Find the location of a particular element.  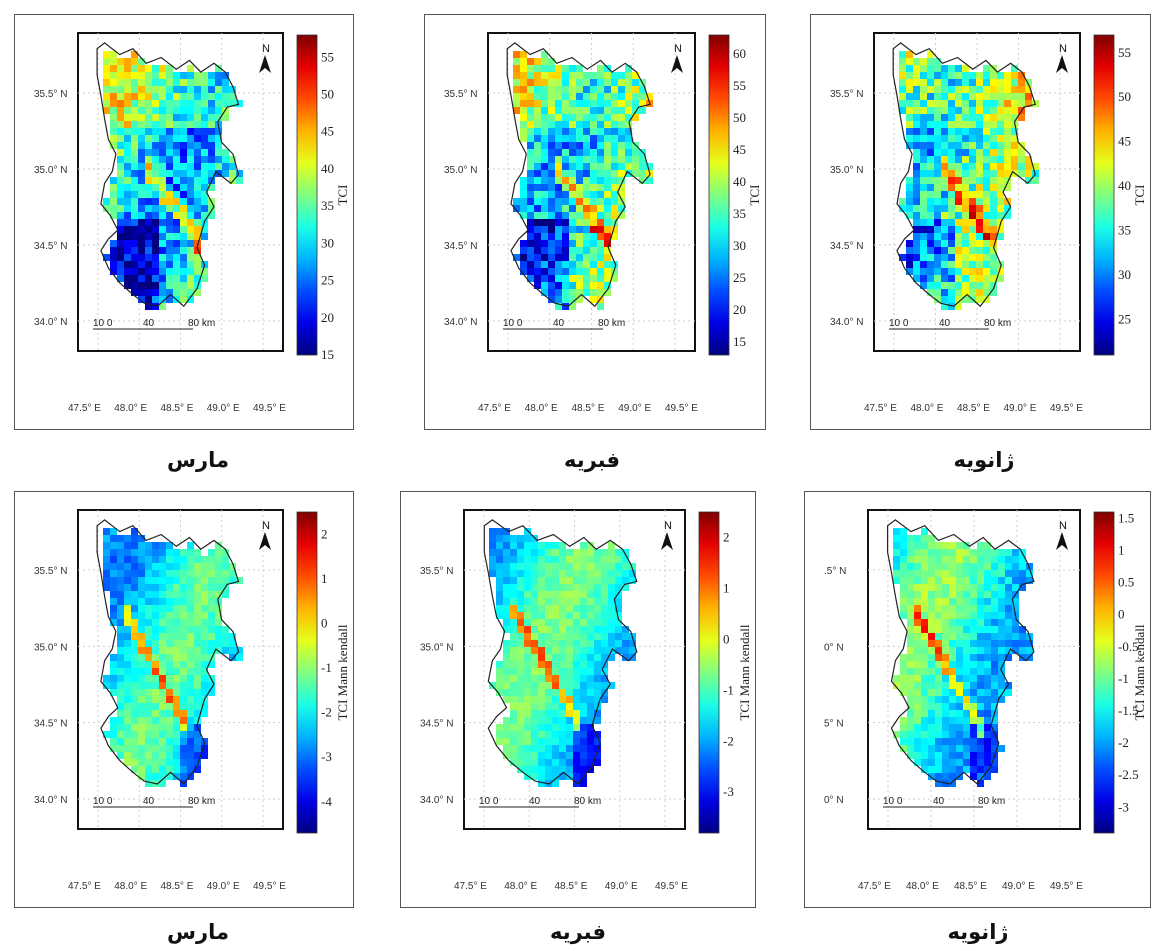

caption-top-february: فبریه is located at coordinates (591, 460).